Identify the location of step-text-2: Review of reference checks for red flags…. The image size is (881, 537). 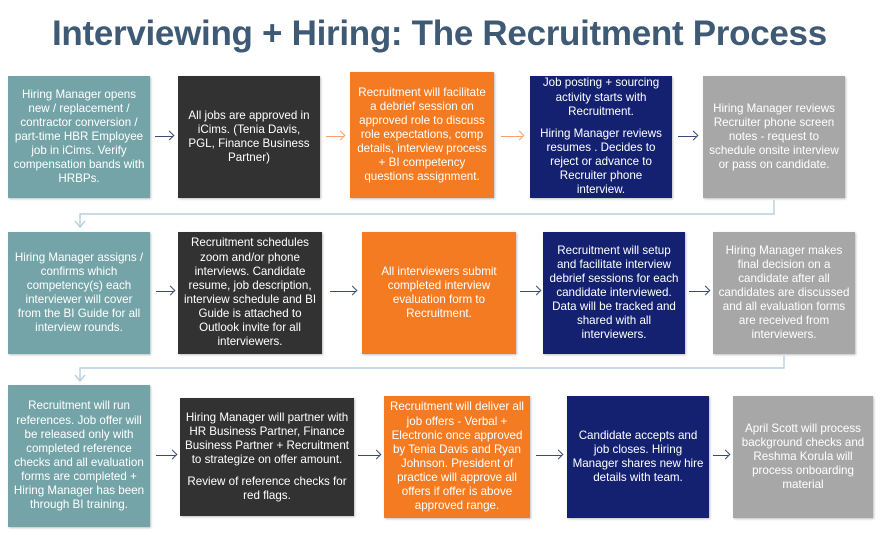
(267, 489).